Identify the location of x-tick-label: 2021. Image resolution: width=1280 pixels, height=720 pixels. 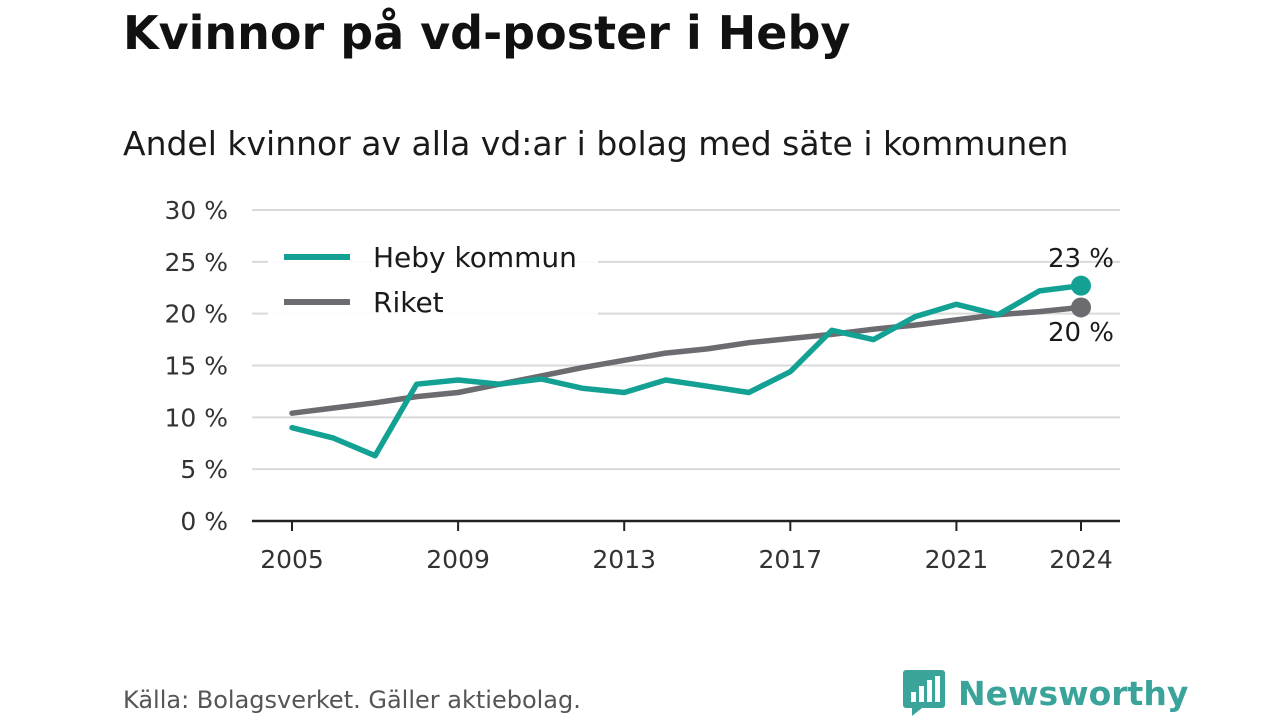
(957, 559).